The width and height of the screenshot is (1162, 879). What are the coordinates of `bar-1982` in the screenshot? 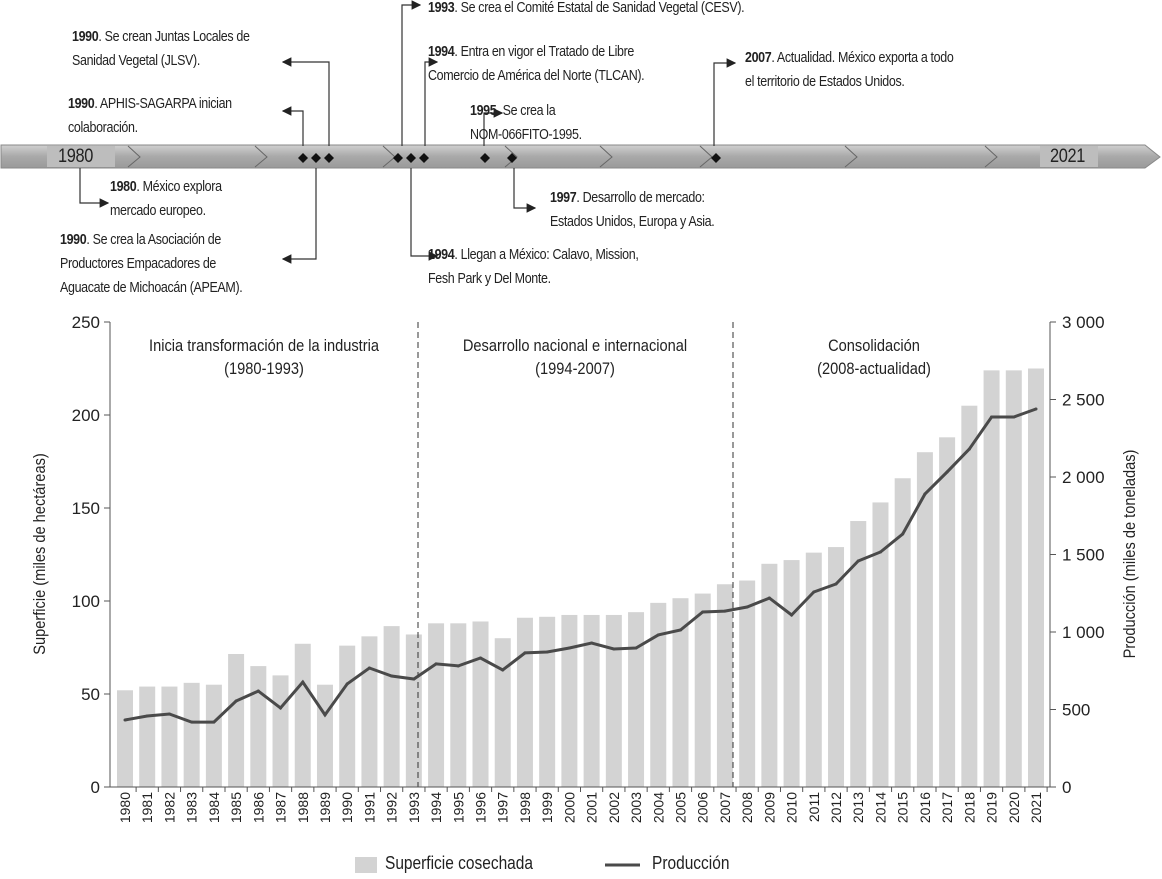 It's located at (169, 736).